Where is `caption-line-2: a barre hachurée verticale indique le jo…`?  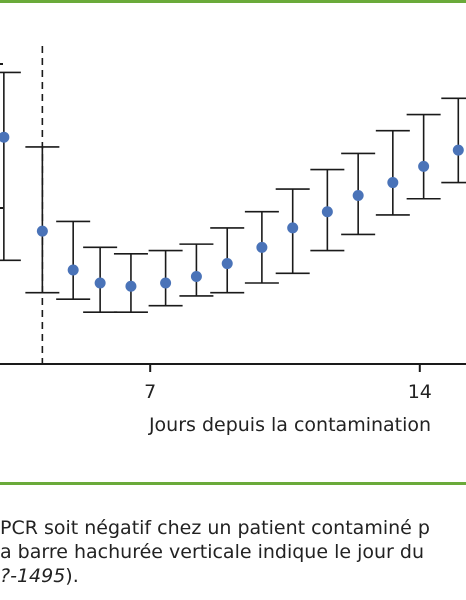
caption-line-2: a barre hachurée verticale indique le jo… is located at coordinates (212, 552).